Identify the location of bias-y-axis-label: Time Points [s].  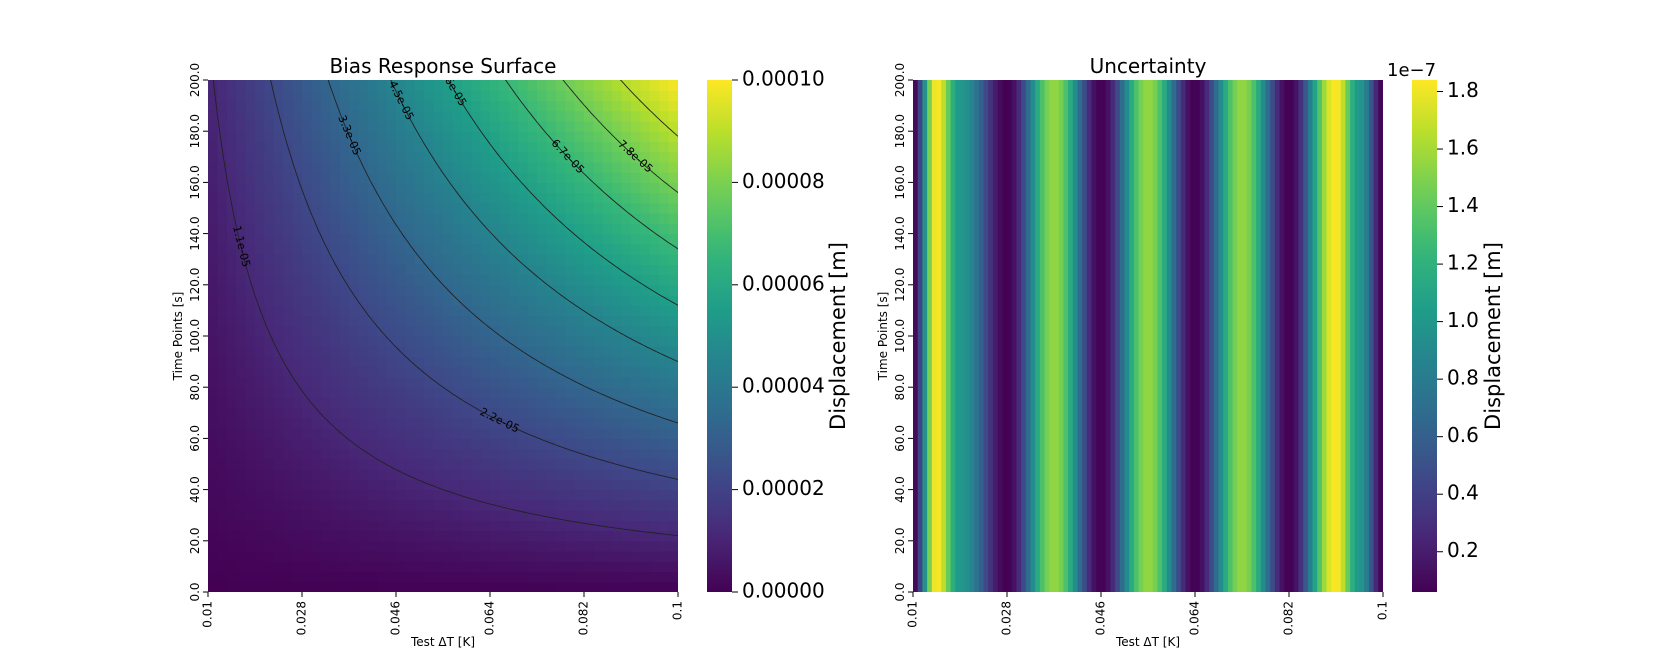
(178, 337).